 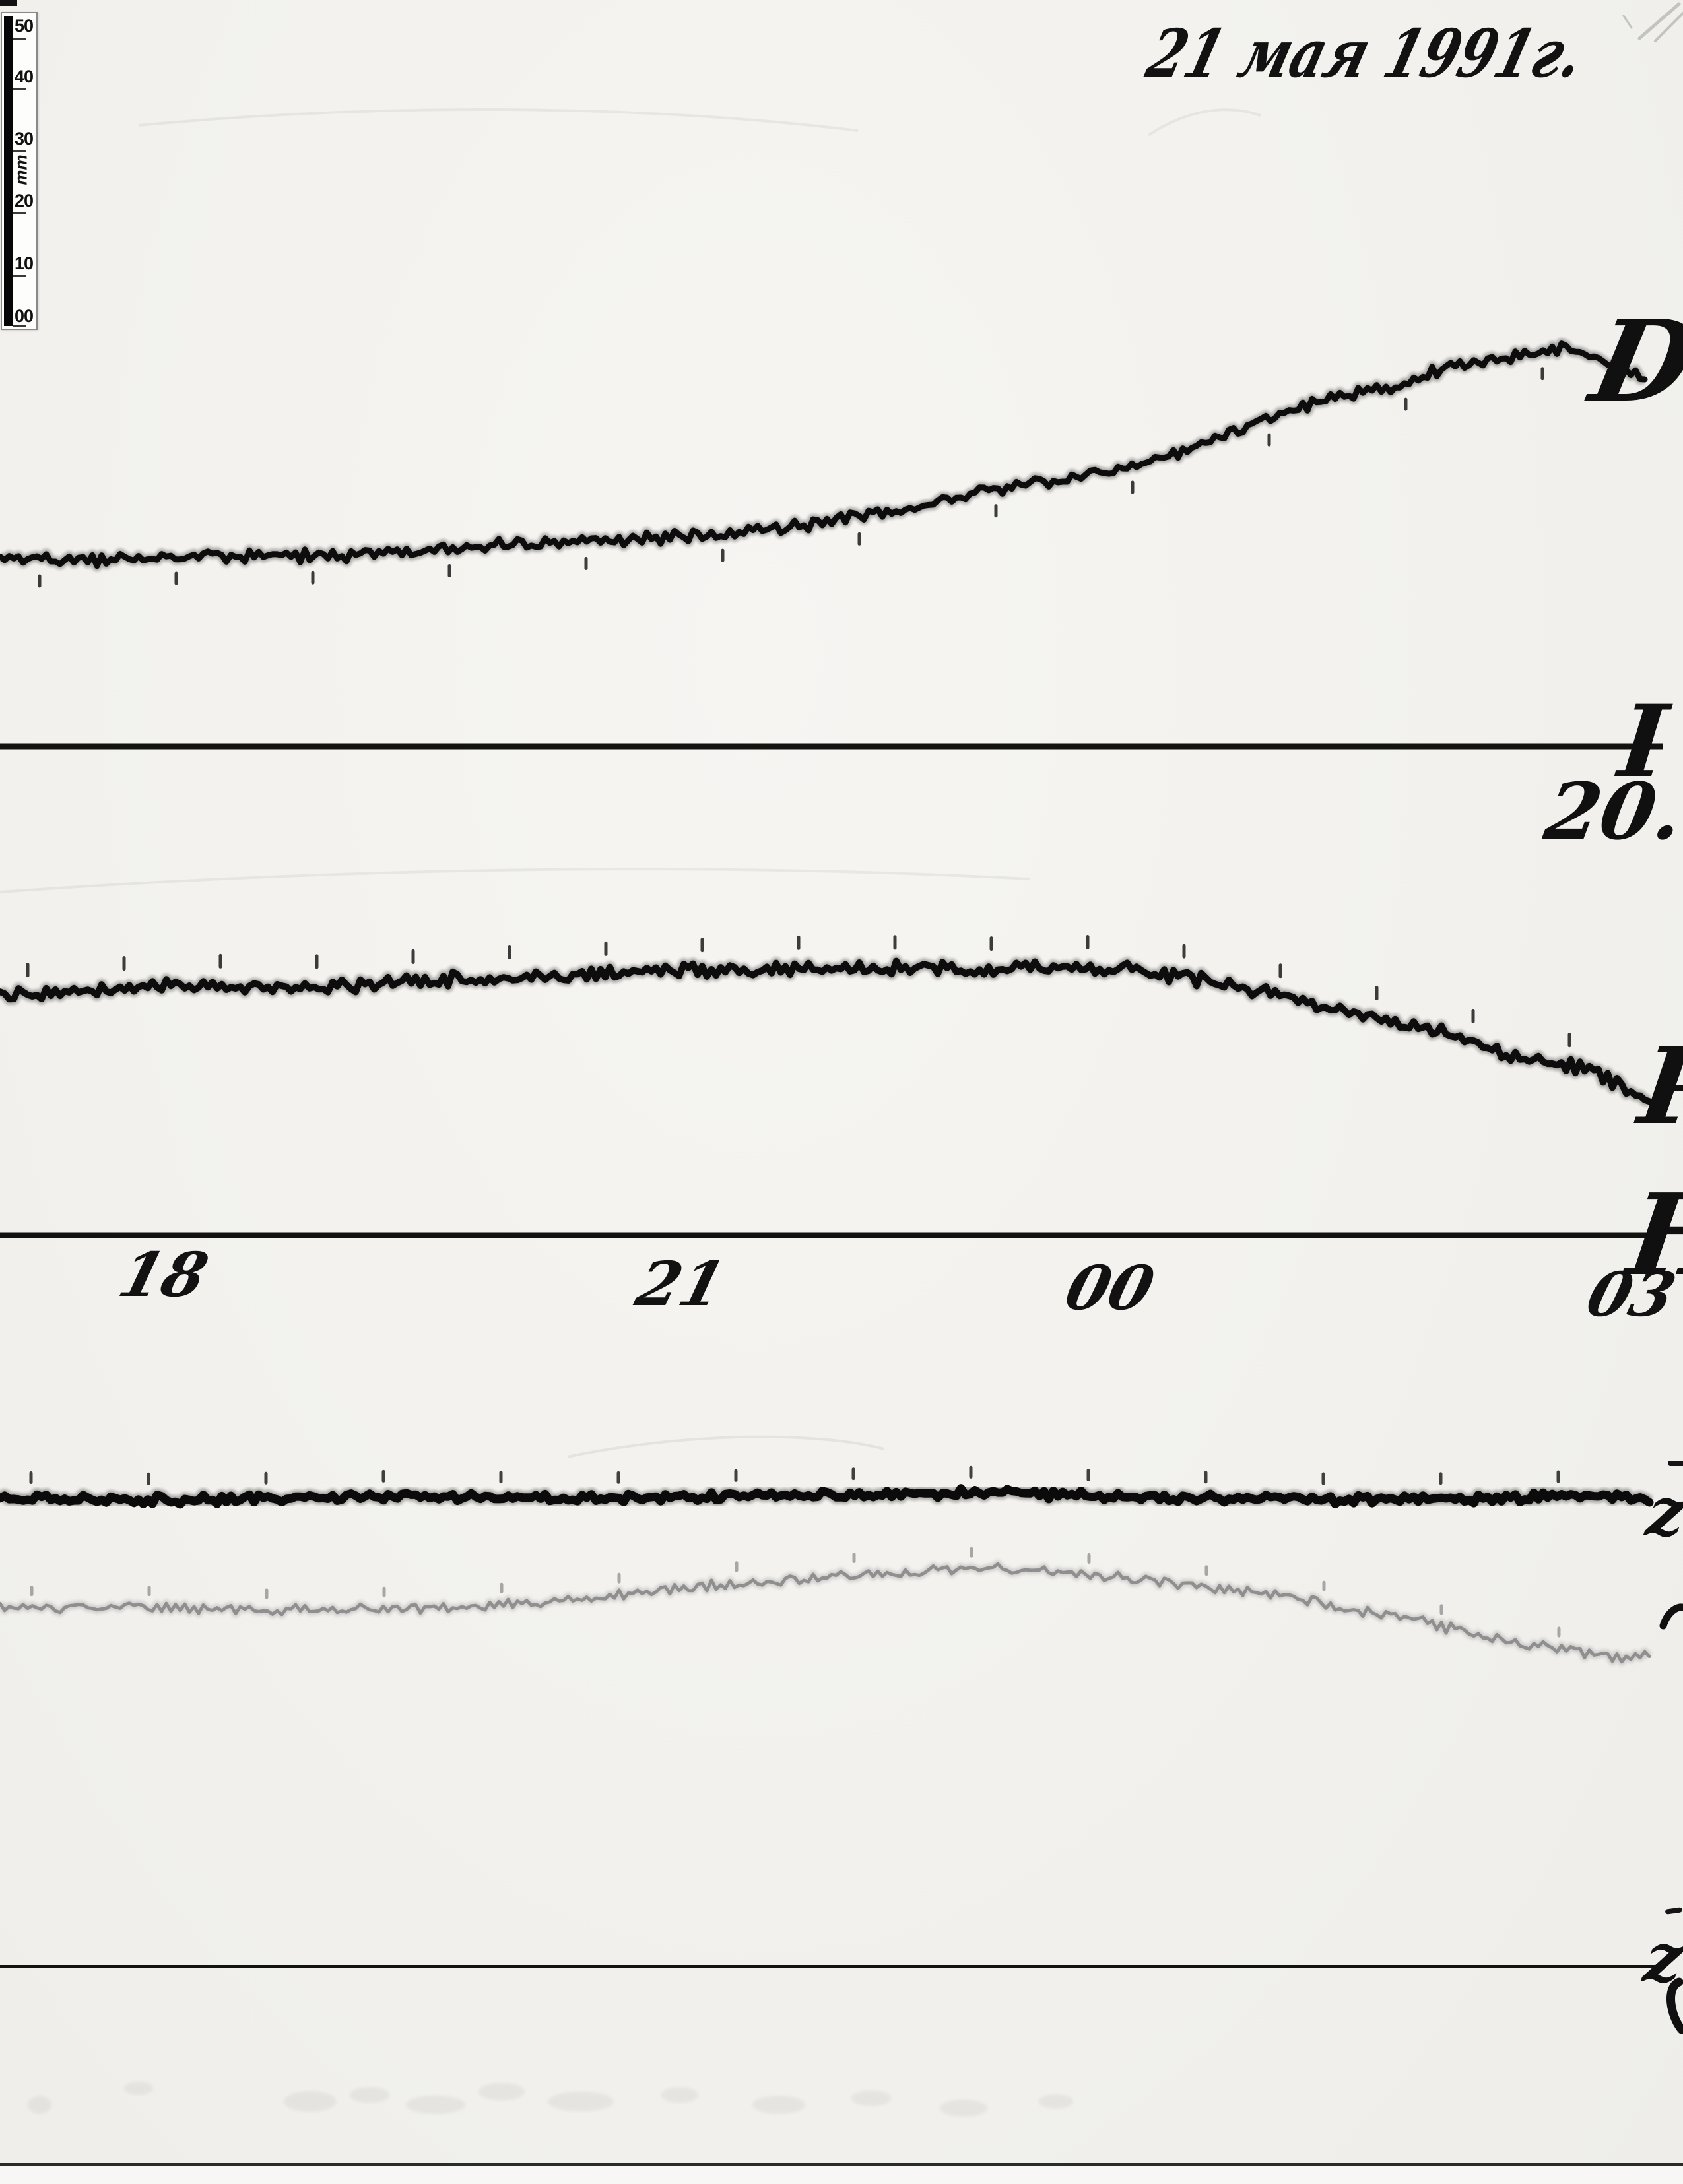 What do you see at coordinates (24, 316) in the screenshot?
I see `ruler-label-00: 00` at bounding box center [24, 316].